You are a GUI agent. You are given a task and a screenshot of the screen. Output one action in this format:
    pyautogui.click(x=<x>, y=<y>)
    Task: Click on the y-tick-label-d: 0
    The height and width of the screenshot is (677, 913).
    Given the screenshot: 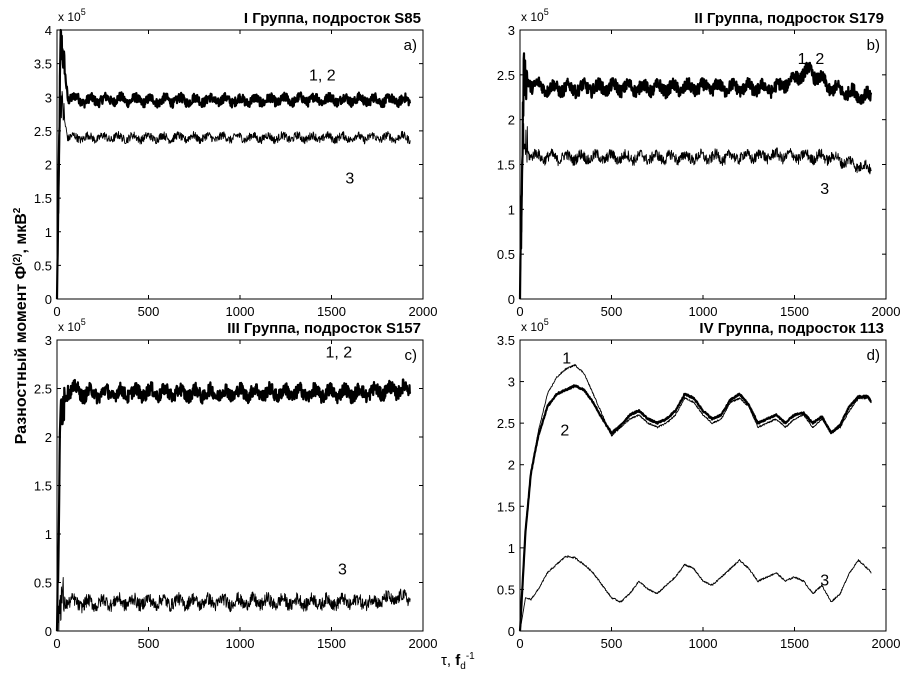 What is the action you would take?
    pyautogui.click(x=511, y=631)
    